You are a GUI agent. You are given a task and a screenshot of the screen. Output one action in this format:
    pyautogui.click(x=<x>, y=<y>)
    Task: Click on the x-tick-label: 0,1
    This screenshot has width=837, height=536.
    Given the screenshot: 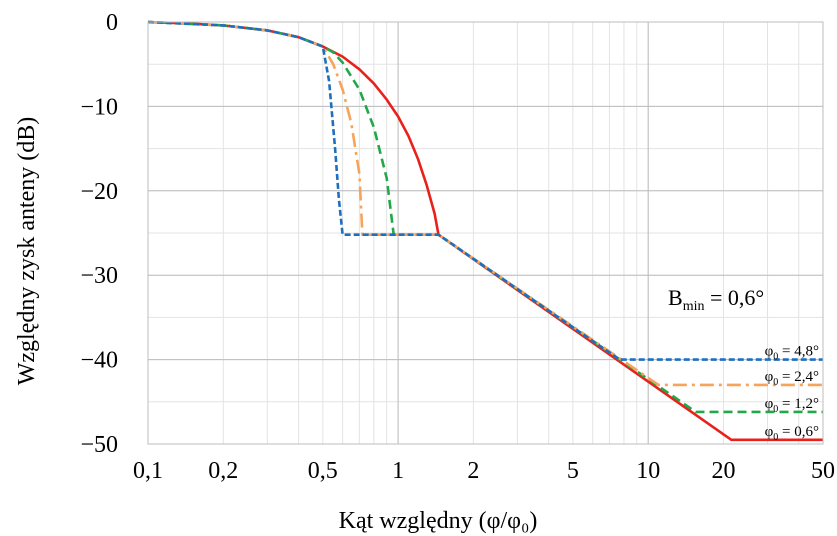 What is the action you would take?
    pyautogui.click(x=148, y=471)
    